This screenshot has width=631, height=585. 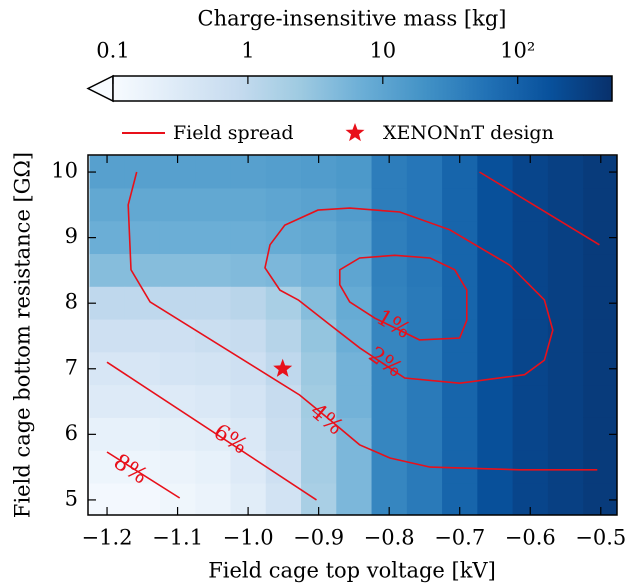 I want to click on x-tick-label: −0.5, so click(x=600, y=538).